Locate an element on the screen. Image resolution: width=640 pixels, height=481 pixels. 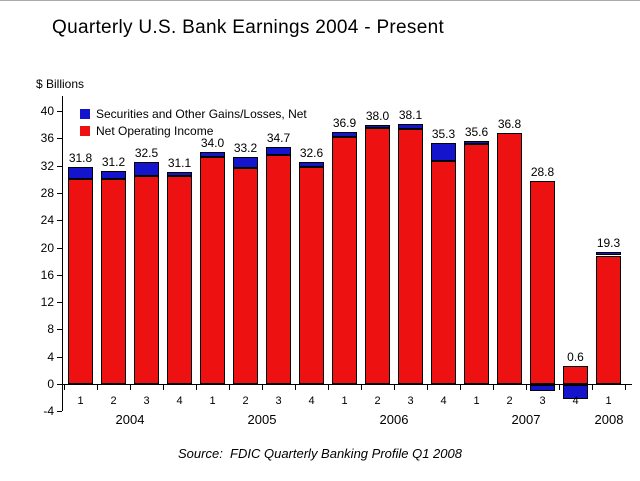
y-tick-label: 0 is located at coordinates (50, 384).